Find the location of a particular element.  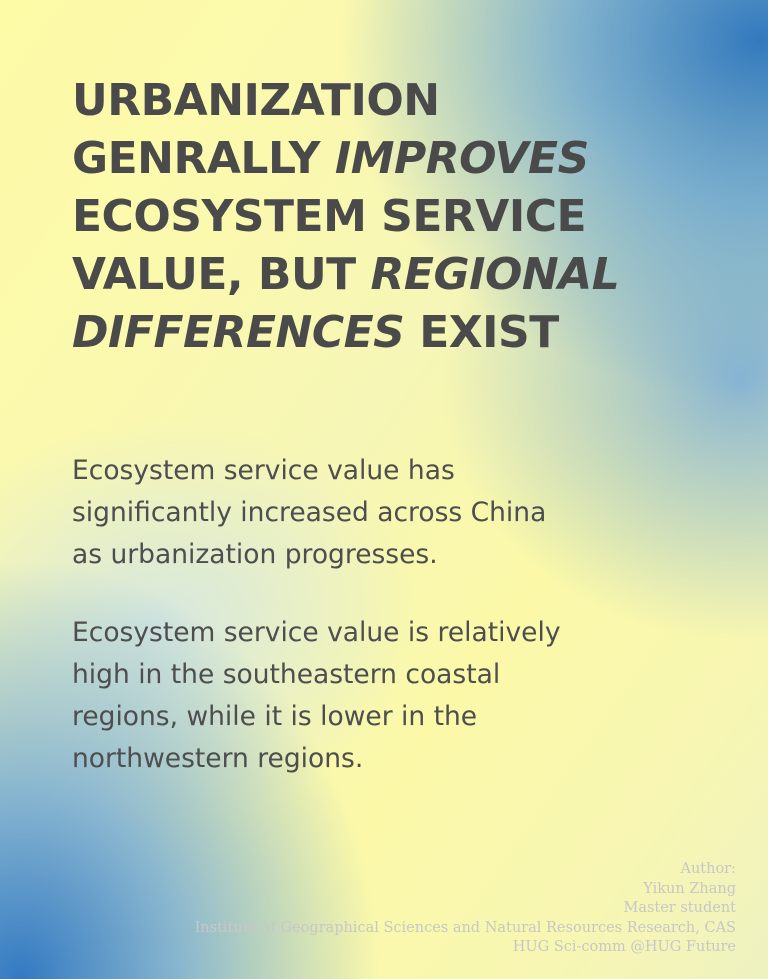

headline-line-1: URBANIZATION is located at coordinates (256, 100).